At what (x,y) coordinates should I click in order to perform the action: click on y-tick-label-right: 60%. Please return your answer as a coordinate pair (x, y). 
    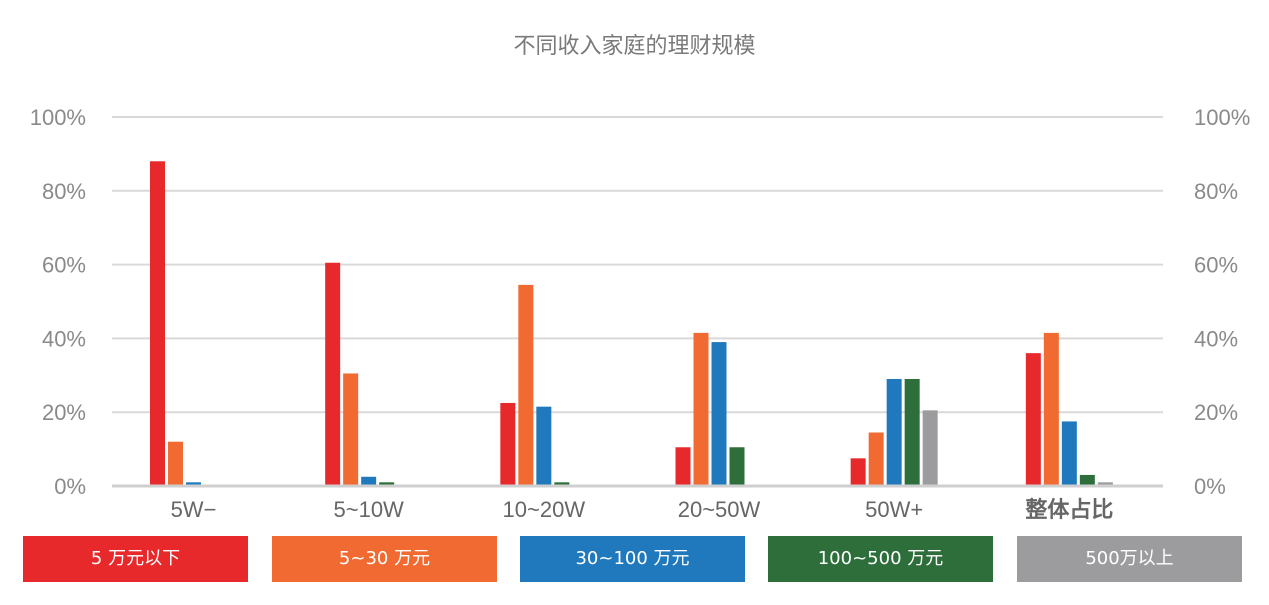
    Looking at the image, I should click on (1216, 265).